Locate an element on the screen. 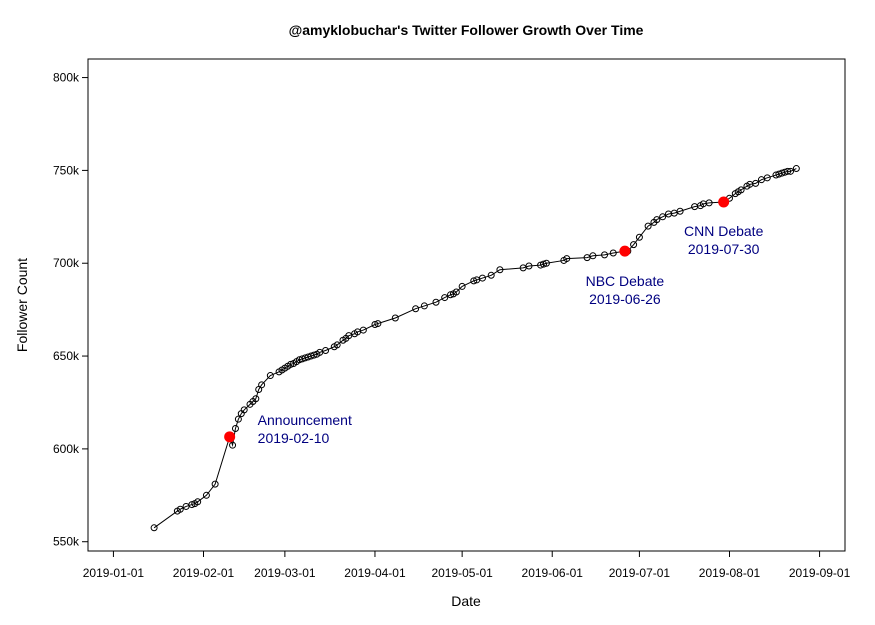 The width and height of the screenshot is (875, 625). y-tick-label: 600k is located at coordinates (66, 449).